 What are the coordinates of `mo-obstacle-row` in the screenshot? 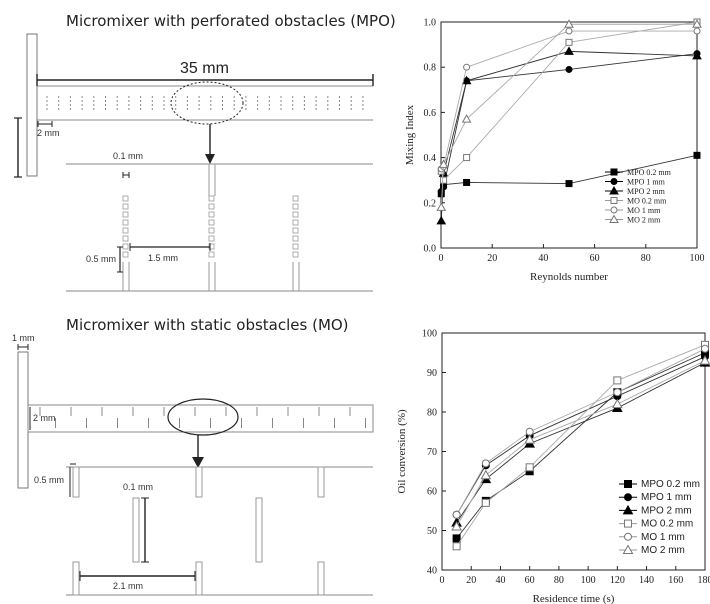 It's located at (202, 417).